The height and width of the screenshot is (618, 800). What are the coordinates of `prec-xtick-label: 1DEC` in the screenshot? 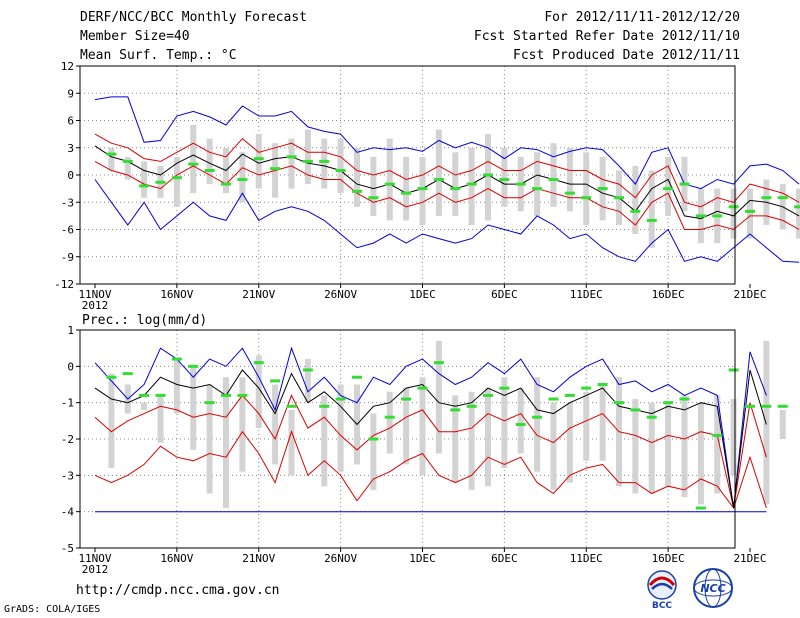 It's located at (422, 558).